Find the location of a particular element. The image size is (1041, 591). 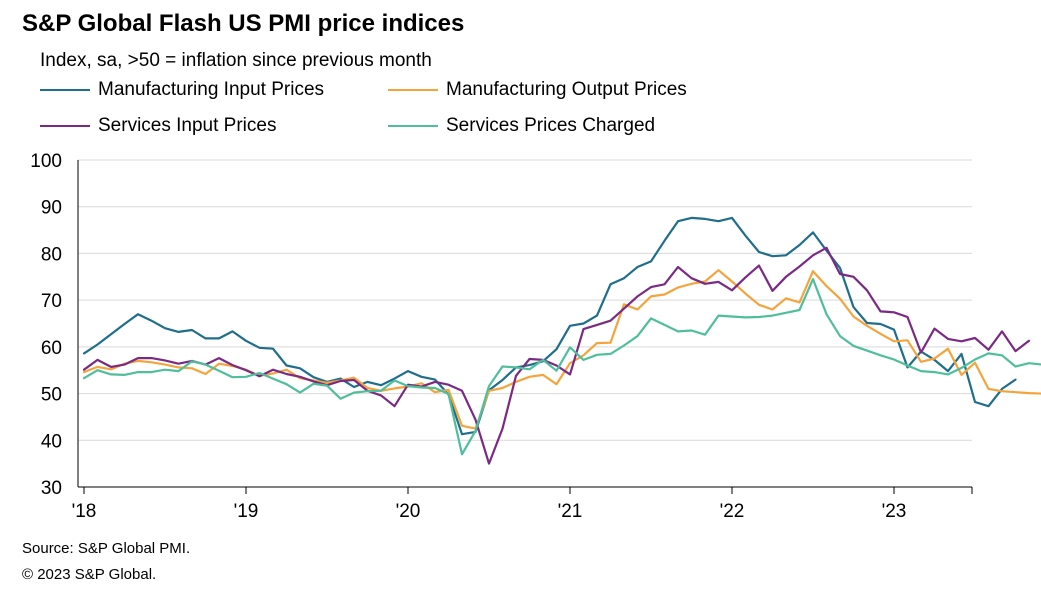

legend-label: Manufacturing Input Prices is located at coordinates (211, 89).